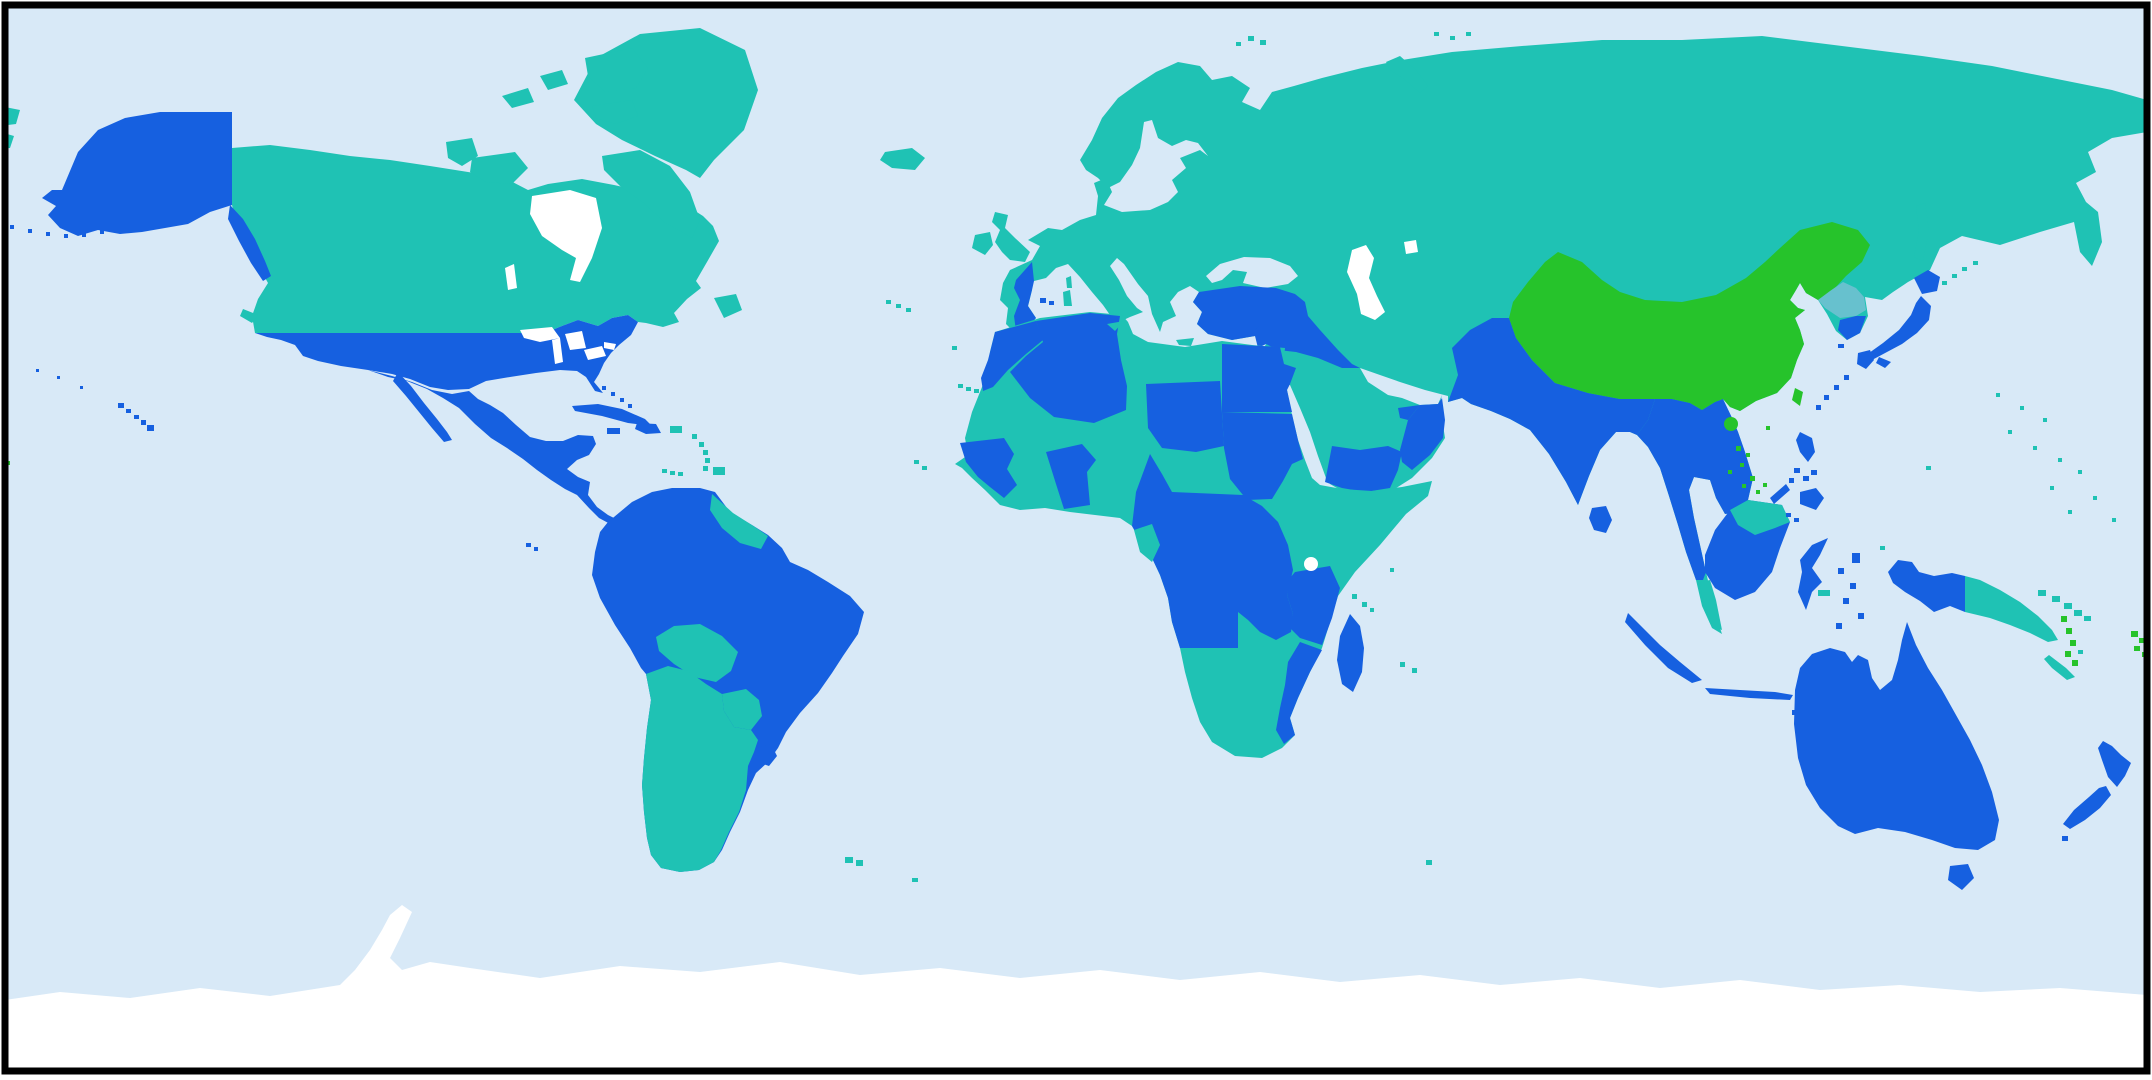 The height and width of the screenshot is (1080, 2152). What do you see at coordinates (137, 174) in the screenshot?
I see `region-alaska` at bounding box center [137, 174].